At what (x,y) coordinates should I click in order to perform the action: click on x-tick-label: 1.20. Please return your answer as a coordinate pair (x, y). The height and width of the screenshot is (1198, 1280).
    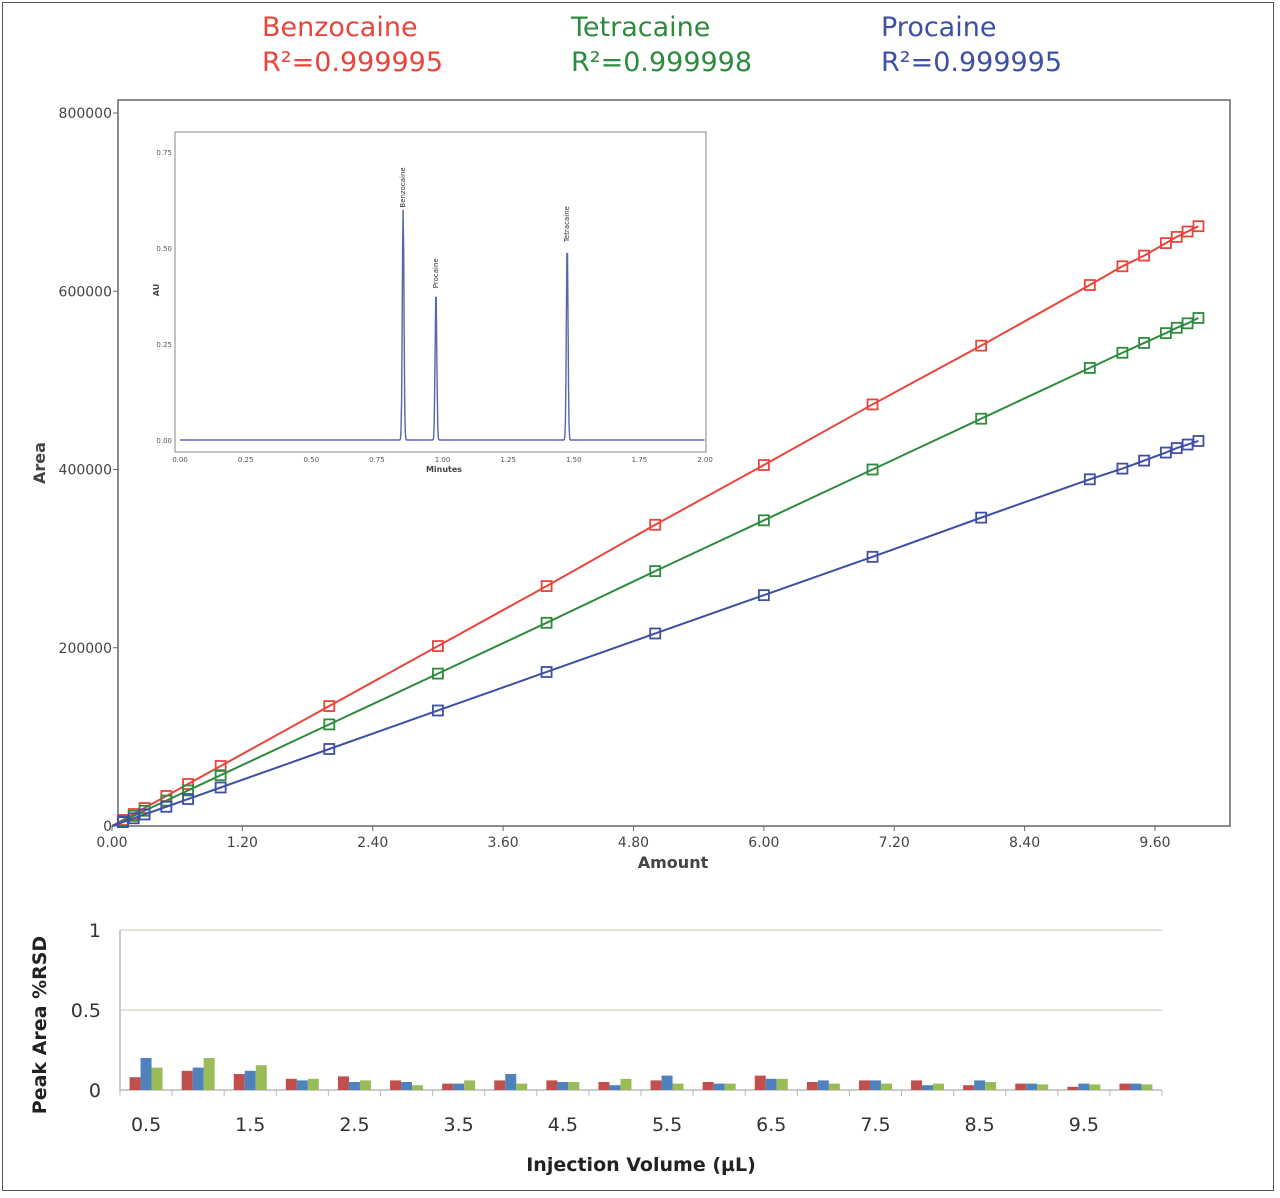
    Looking at the image, I should click on (242, 843).